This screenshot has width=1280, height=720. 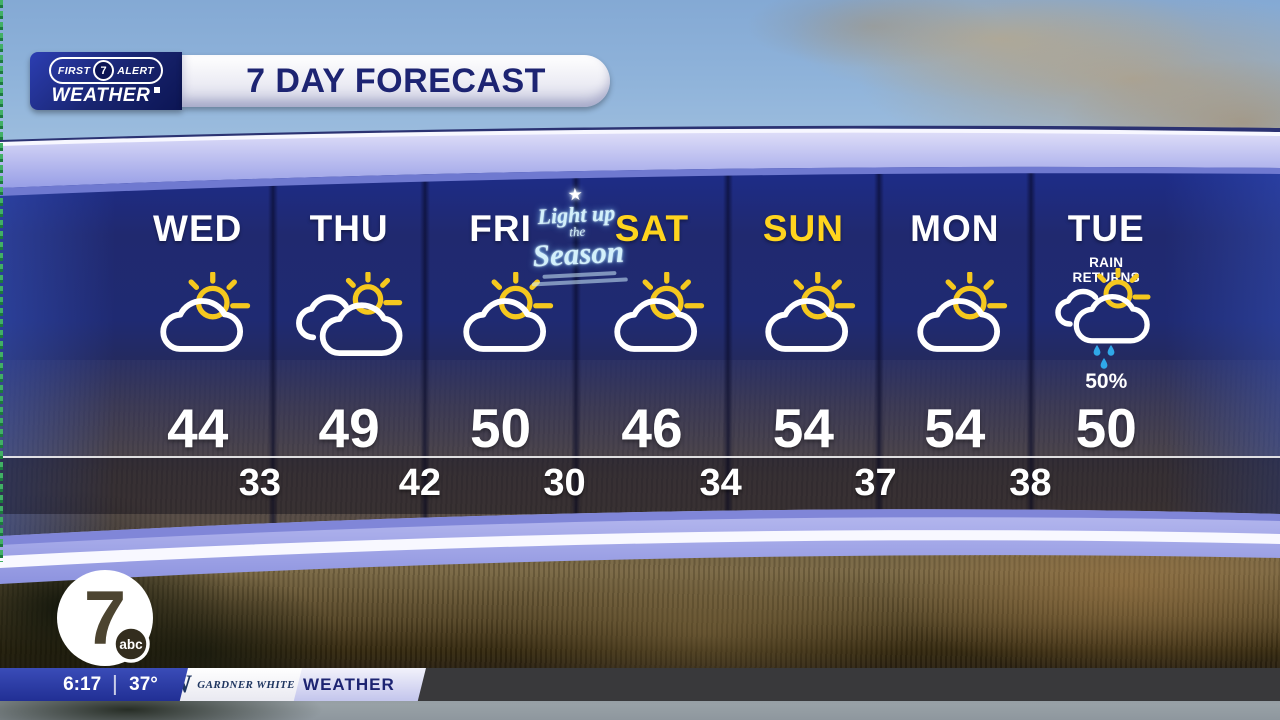 What do you see at coordinates (157, 90) in the screenshot?
I see `square-bullet-icon` at bounding box center [157, 90].